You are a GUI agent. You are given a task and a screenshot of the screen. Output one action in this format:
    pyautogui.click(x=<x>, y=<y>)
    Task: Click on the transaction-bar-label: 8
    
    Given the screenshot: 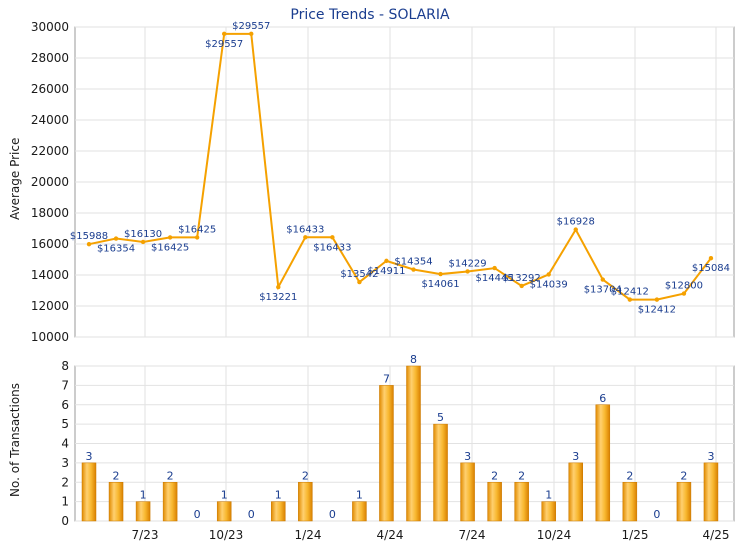 What is the action you would take?
    pyautogui.click(x=413, y=359)
    